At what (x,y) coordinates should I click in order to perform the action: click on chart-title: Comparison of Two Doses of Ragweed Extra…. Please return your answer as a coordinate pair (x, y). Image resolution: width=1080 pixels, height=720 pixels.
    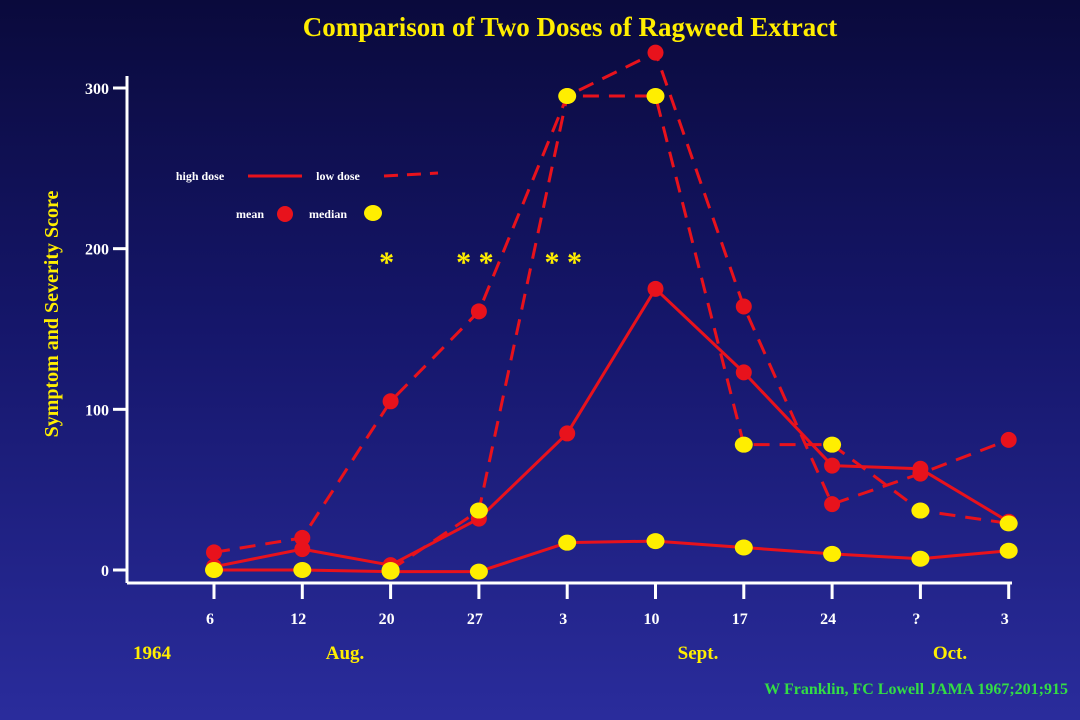
    Looking at the image, I should click on (570, 27).